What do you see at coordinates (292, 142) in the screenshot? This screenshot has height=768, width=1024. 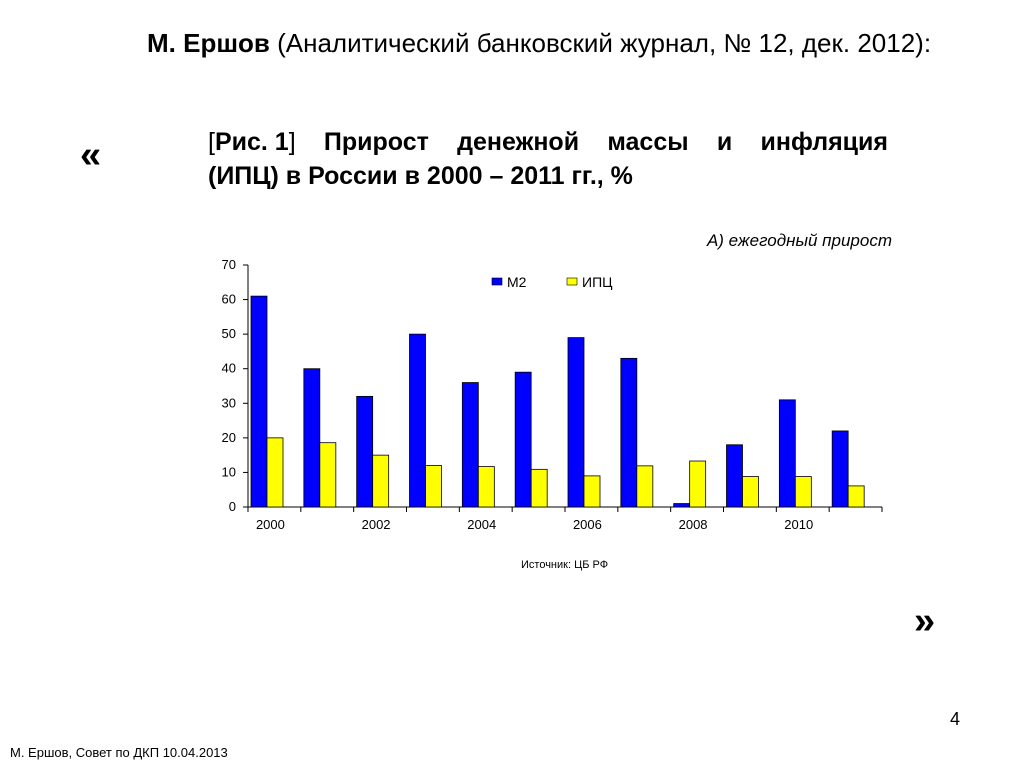 I see `bracket-close: ]` at bounding box center [292, 142].